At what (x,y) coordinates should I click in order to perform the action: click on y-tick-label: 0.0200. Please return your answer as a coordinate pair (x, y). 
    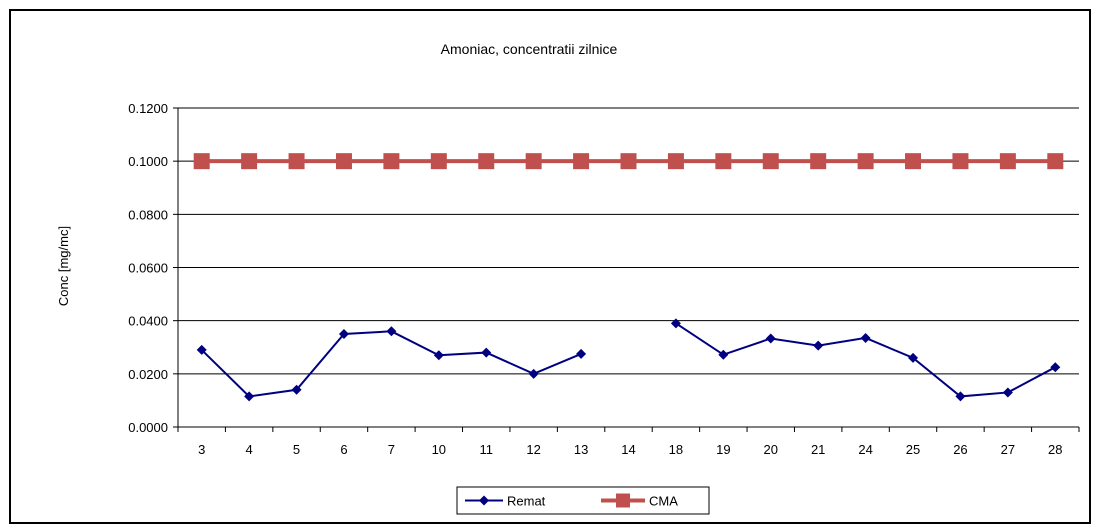
    Looking at the image, I should click on (148, 374).